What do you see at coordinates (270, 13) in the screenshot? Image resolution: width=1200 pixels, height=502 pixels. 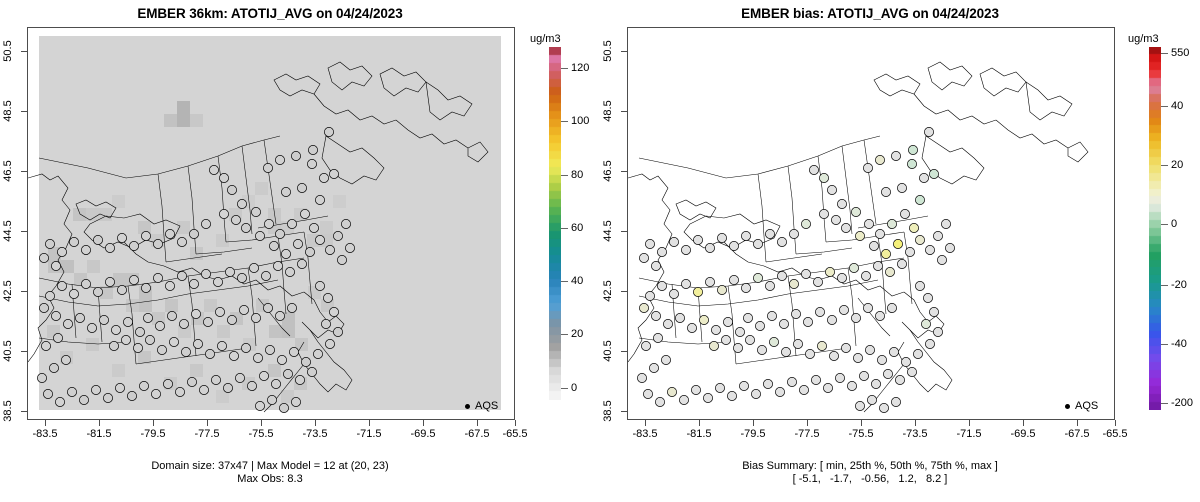 I see `panel-model-title: EMBER 36km: ATOTIJ_AVG on 04/24/2023` at bounding box center [270, 13].